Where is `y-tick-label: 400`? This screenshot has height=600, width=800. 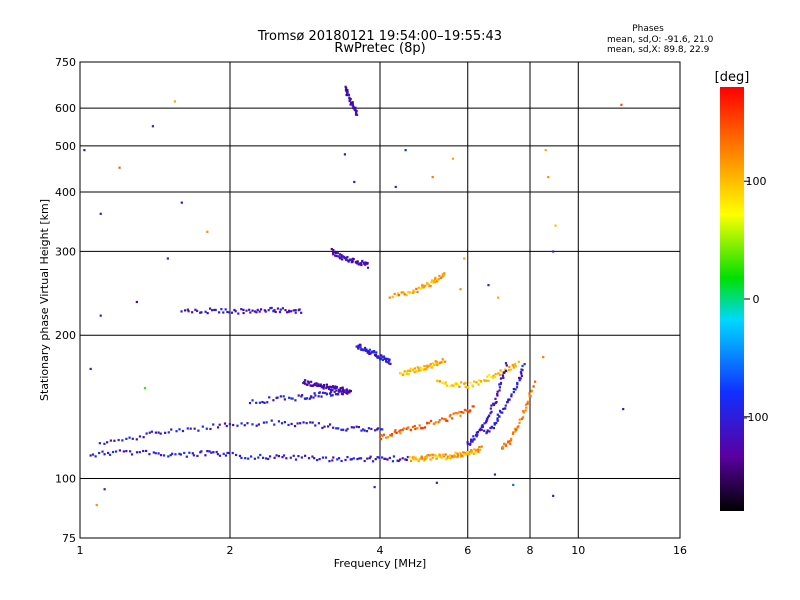
y-tick-label: 400 is located at coordinates (65, 192).